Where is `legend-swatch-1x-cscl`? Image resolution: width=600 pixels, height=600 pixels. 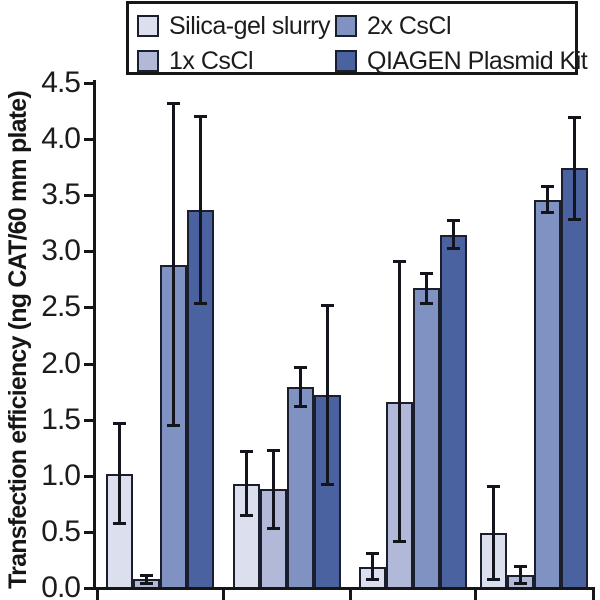
legend-swatch-1x-cscl is located at coordinates (148, 61).